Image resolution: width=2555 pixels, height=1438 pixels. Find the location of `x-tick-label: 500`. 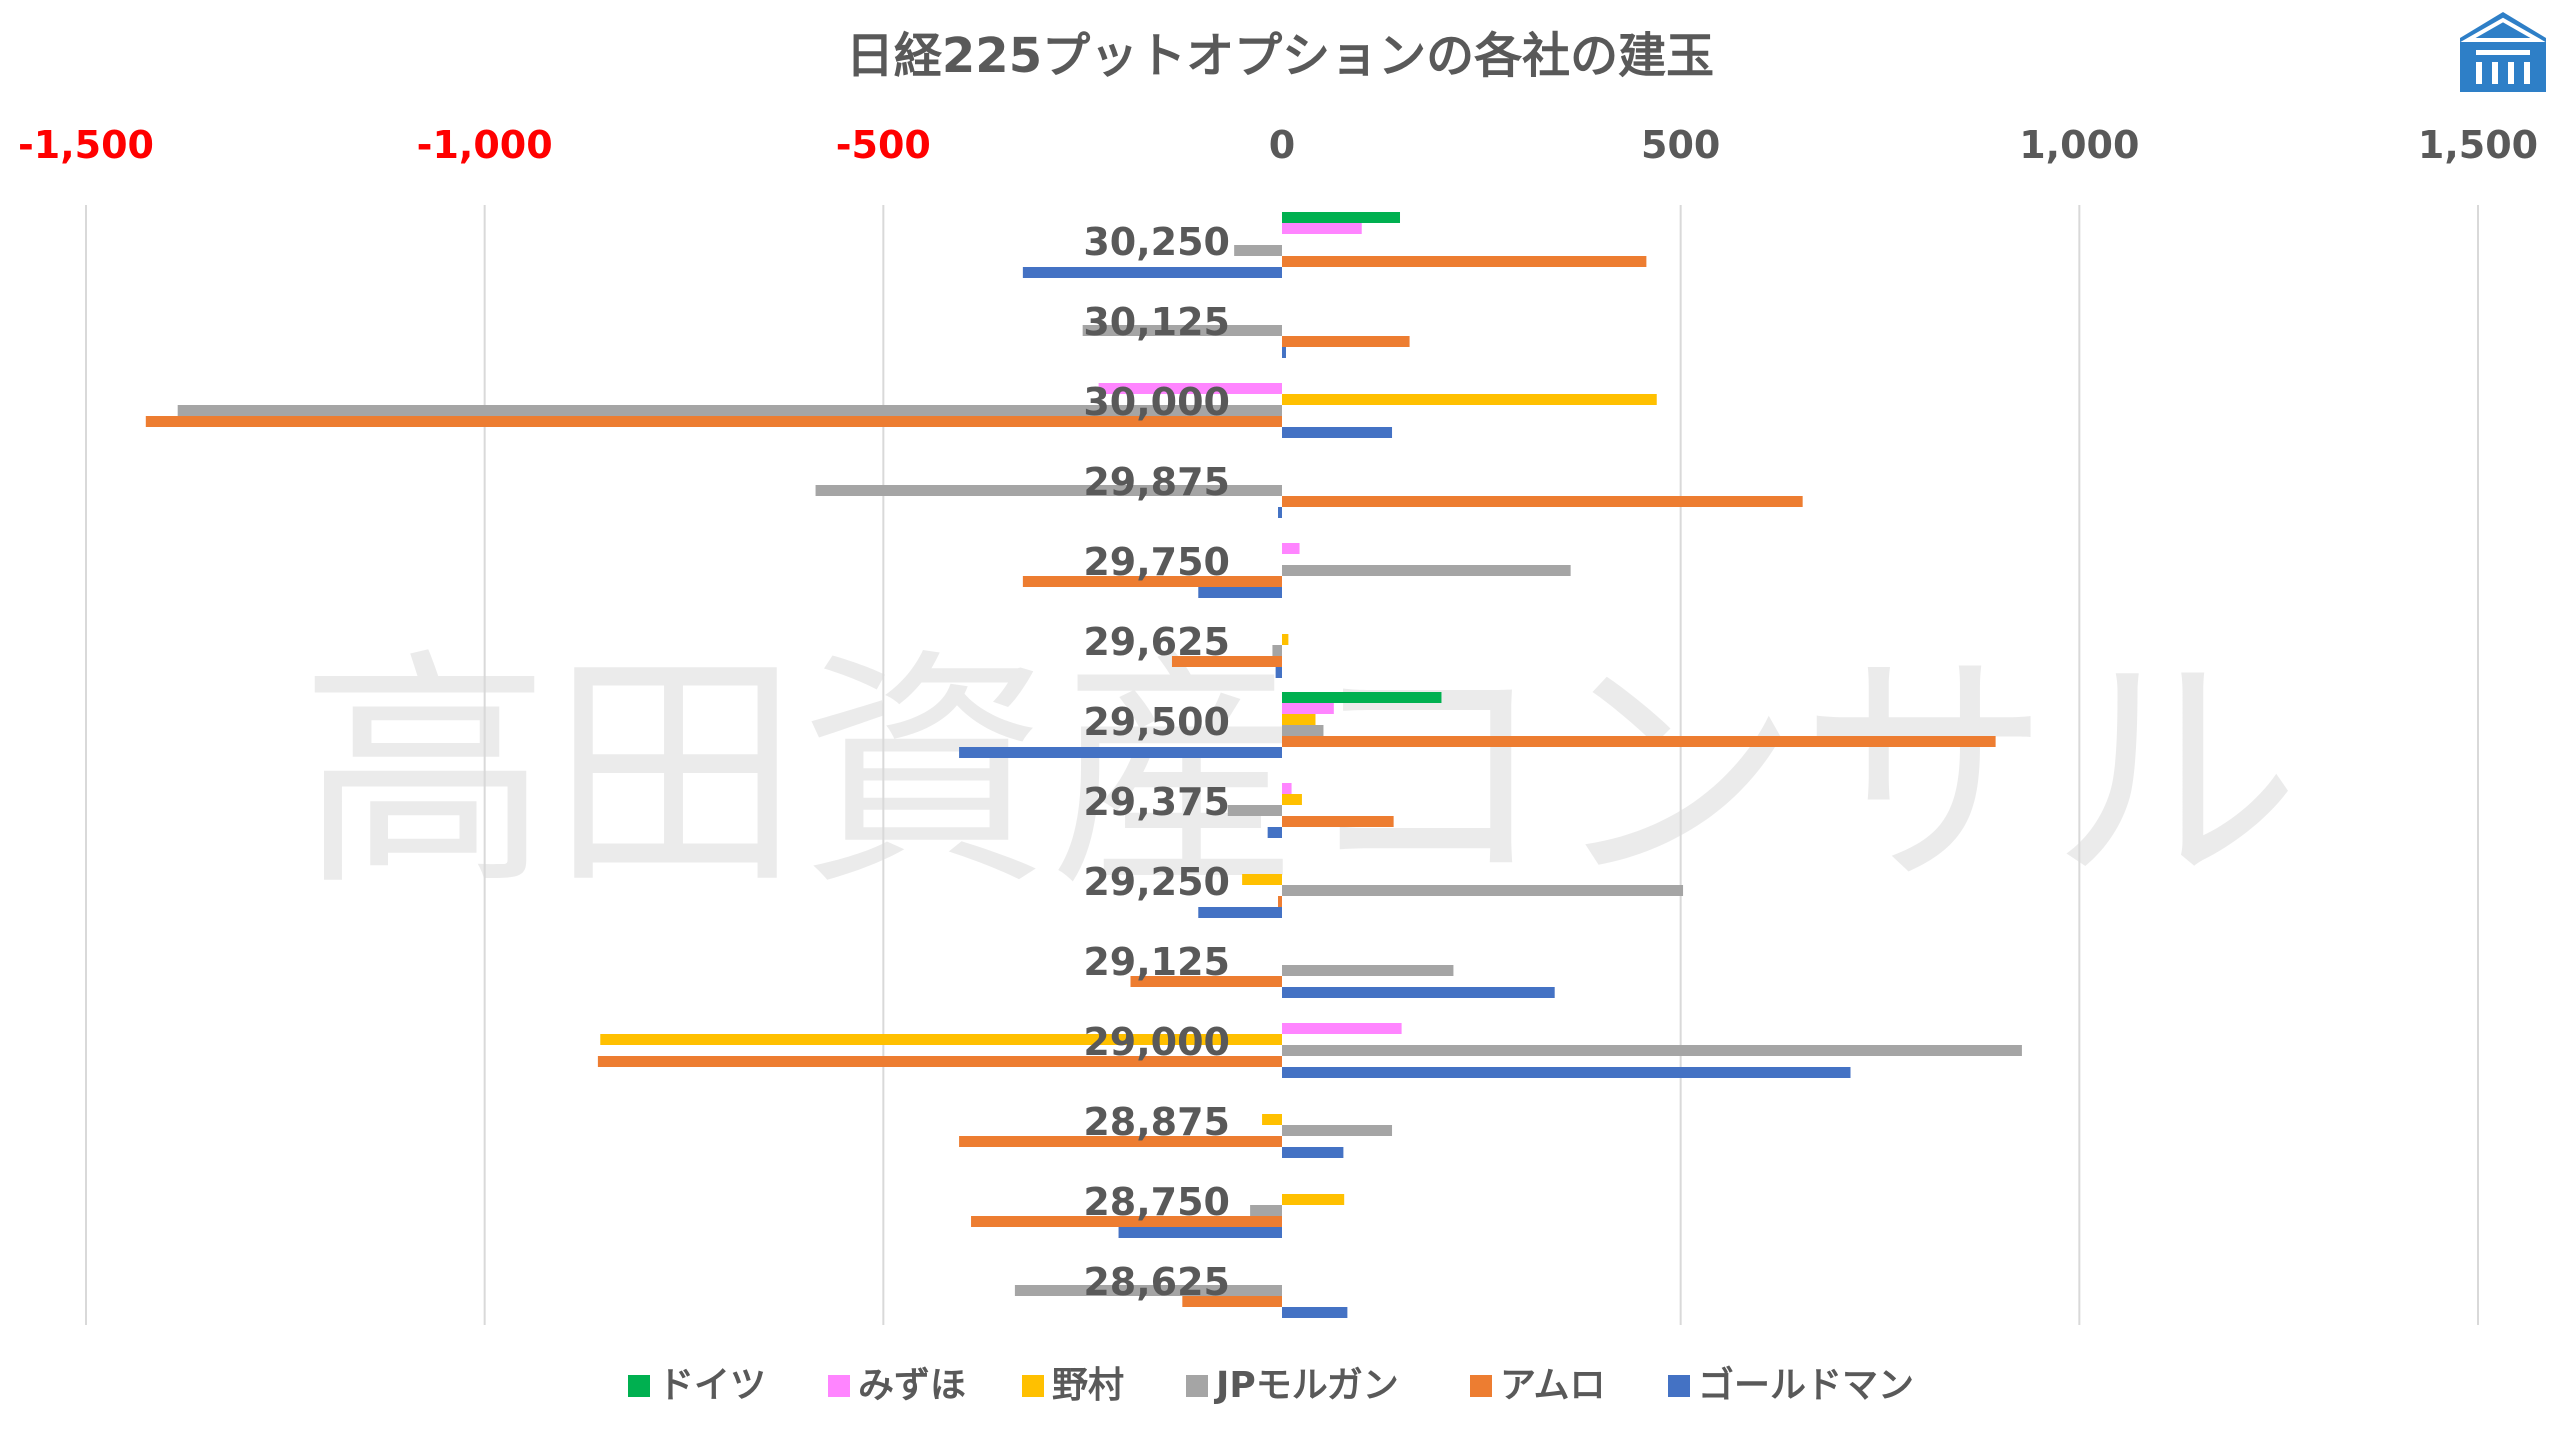

x-tick-label: 500 is located at coordinates (1680, 145).